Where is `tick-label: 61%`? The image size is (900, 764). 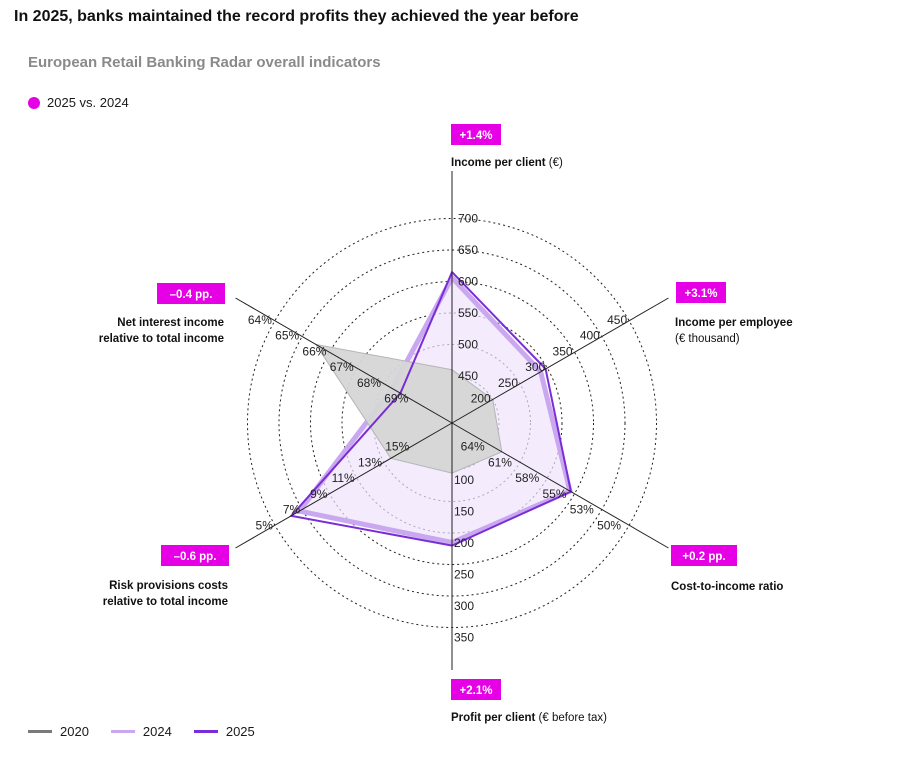 tick-label: 61% is located at coordinates (500, 462).